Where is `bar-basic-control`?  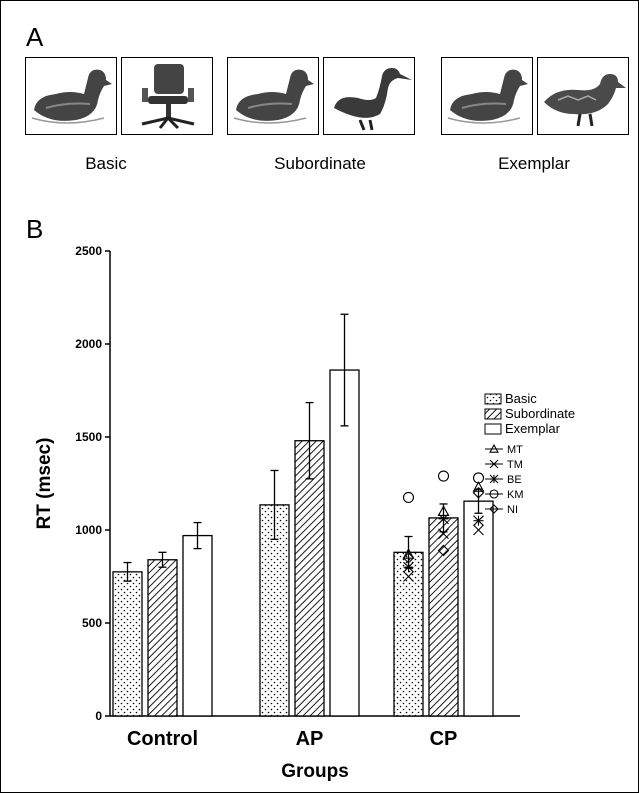
bar-basic-control is located at coordinates (127, 644).